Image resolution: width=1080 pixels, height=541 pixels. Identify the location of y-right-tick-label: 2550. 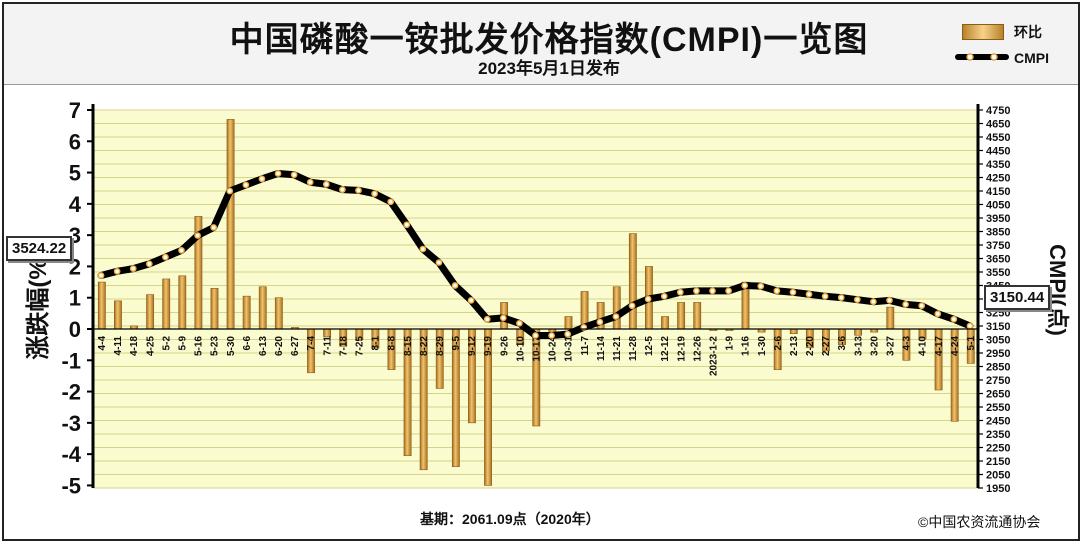
(998, 408).